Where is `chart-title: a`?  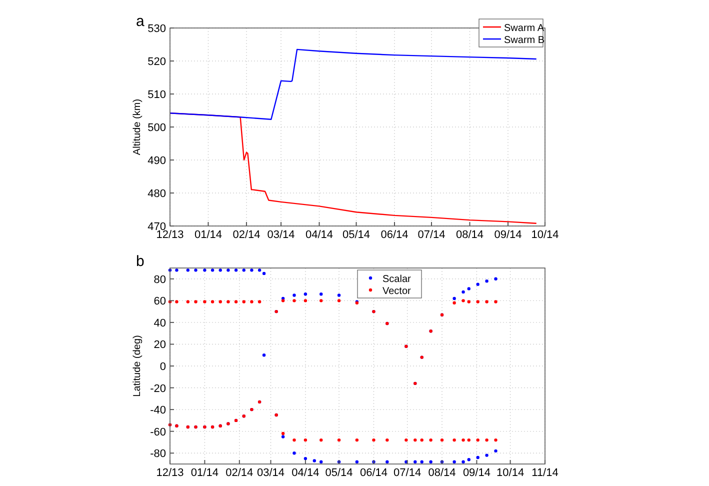 chart-title: a is located at coordinates (140, 21).